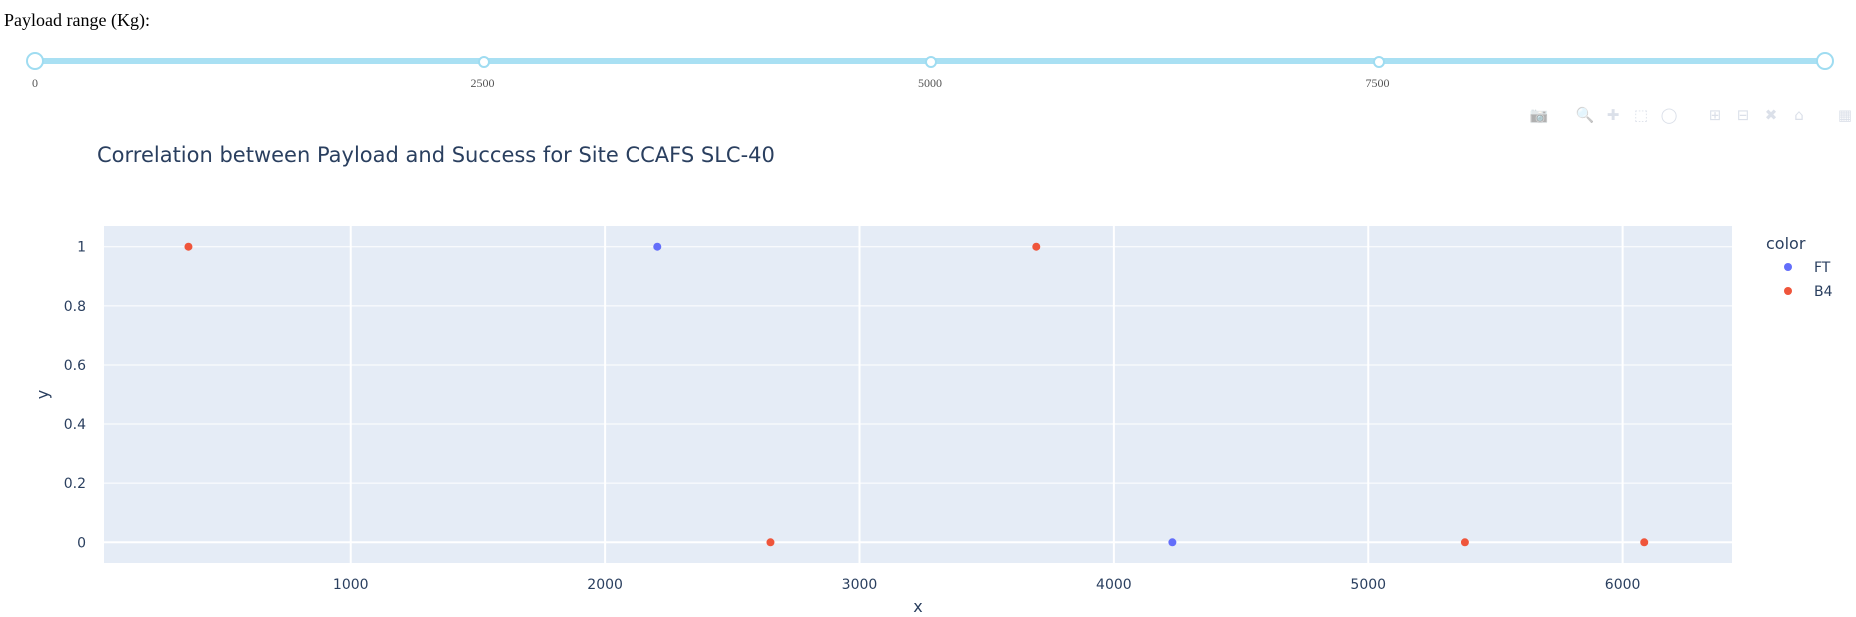 This screenshot has width=1856, height=617. What do you see at coordinates (1788, 291) in the screenshot?
I see `legend-marker-b4` at bounding box center [1788, 291].